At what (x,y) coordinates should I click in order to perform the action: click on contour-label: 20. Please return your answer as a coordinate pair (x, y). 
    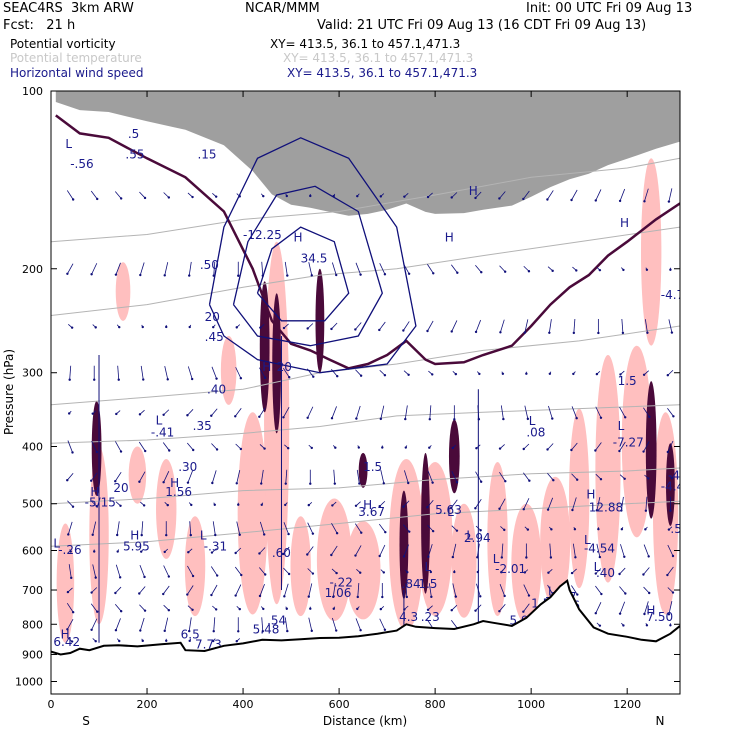
    Looking at the image, I should click on (212, 317).